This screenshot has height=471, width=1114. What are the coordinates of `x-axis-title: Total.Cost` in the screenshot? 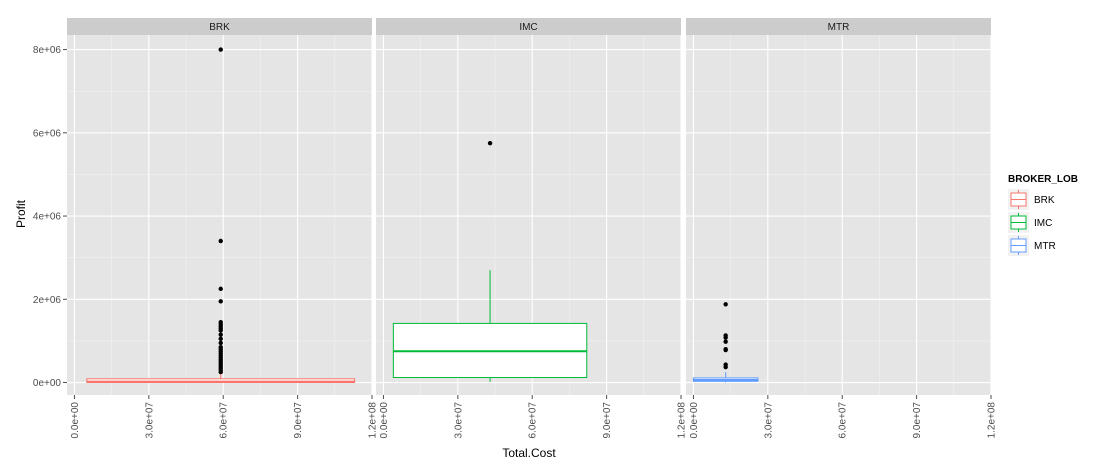 It's located at (529, 453).